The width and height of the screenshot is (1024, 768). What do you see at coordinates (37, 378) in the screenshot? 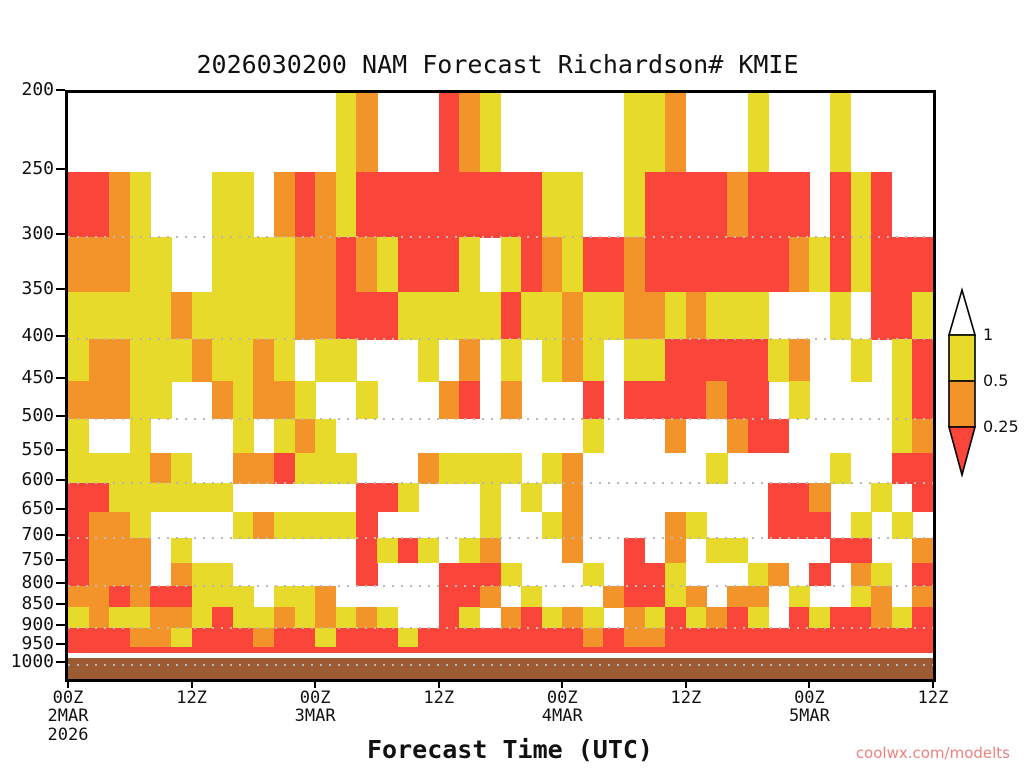
I see `y-axis-tick-label: 450` at bounding box center [37, 378].